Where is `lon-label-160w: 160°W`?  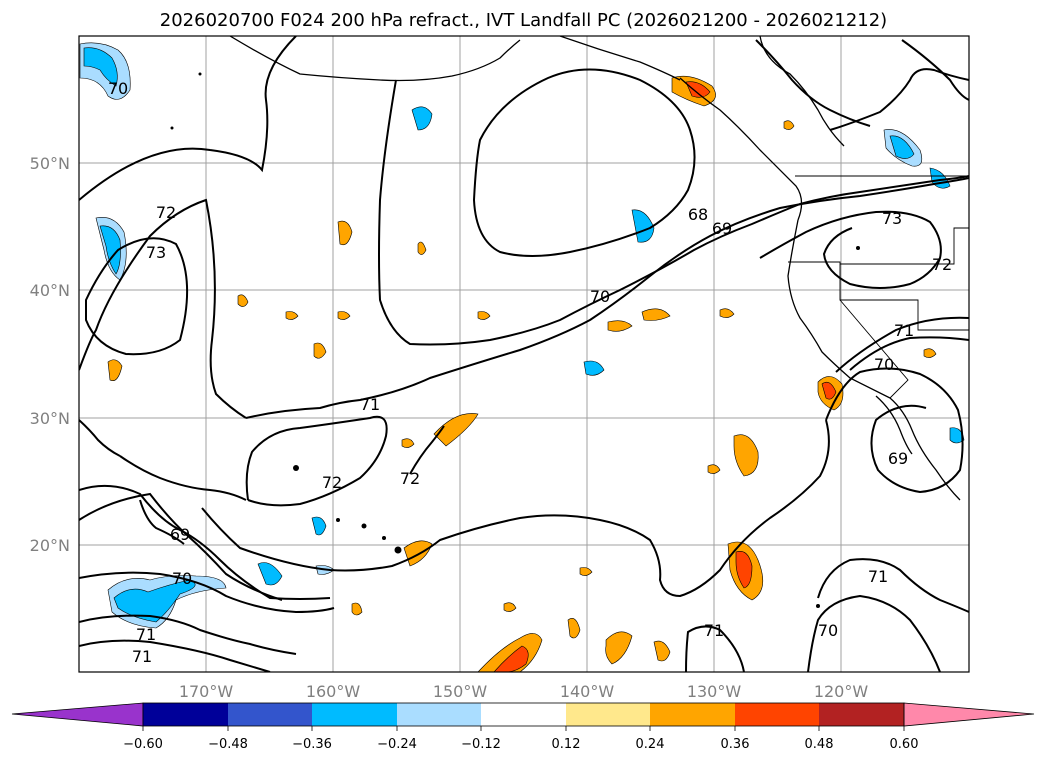 lon-label-160w: 160°W is located at coordinates (333, 691).